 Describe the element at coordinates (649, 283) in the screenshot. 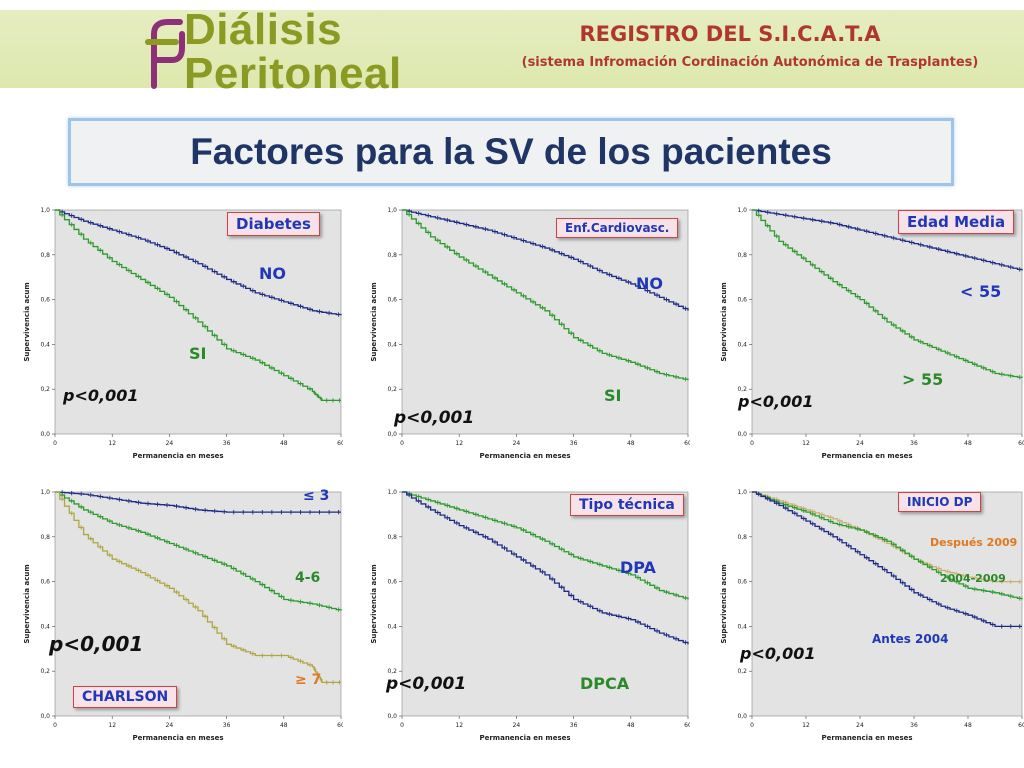

I see `series-label-no: NO` at that location.